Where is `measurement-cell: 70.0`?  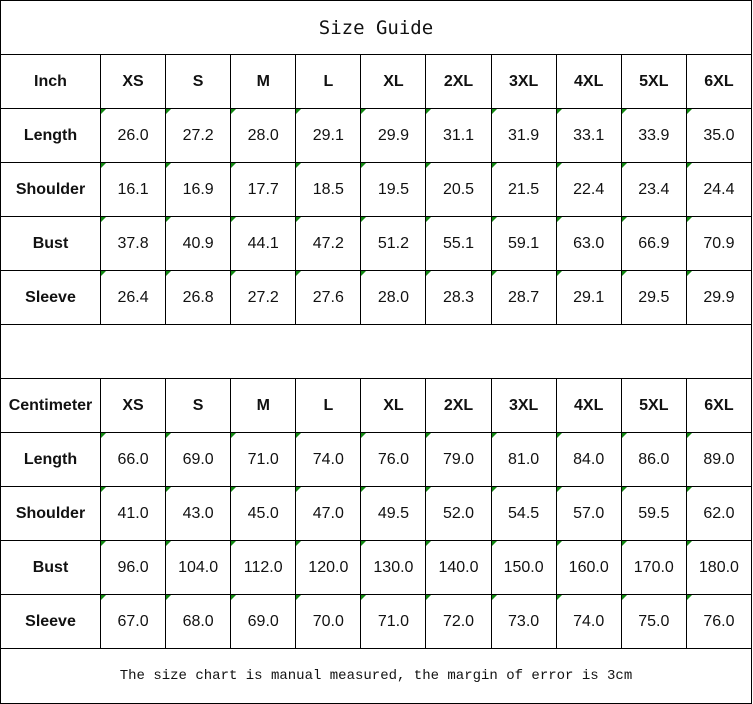 measurement-cell: 70.0 is located at coordinates (328, 621).